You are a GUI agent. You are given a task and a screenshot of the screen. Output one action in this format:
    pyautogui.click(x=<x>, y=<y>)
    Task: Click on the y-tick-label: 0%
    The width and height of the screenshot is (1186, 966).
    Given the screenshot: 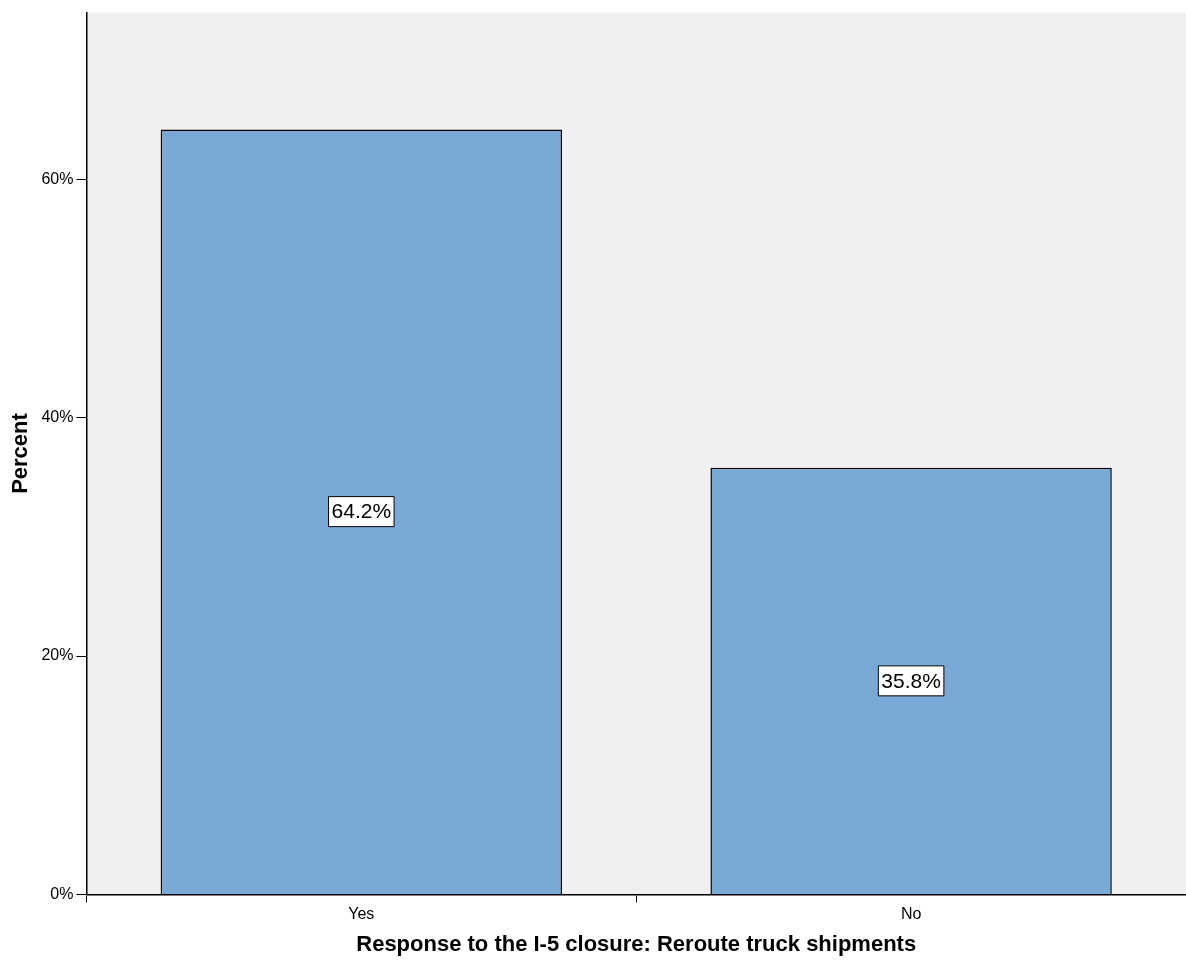 What is the action you would take?
    pyautogui.click(x=62, y=893)
    